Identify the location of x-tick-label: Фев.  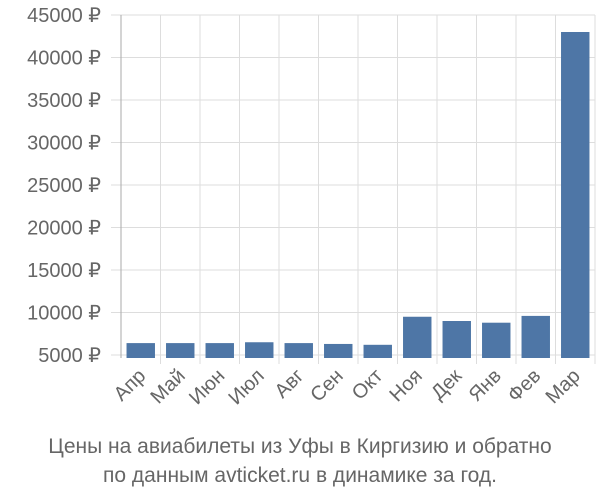
(525, 386).